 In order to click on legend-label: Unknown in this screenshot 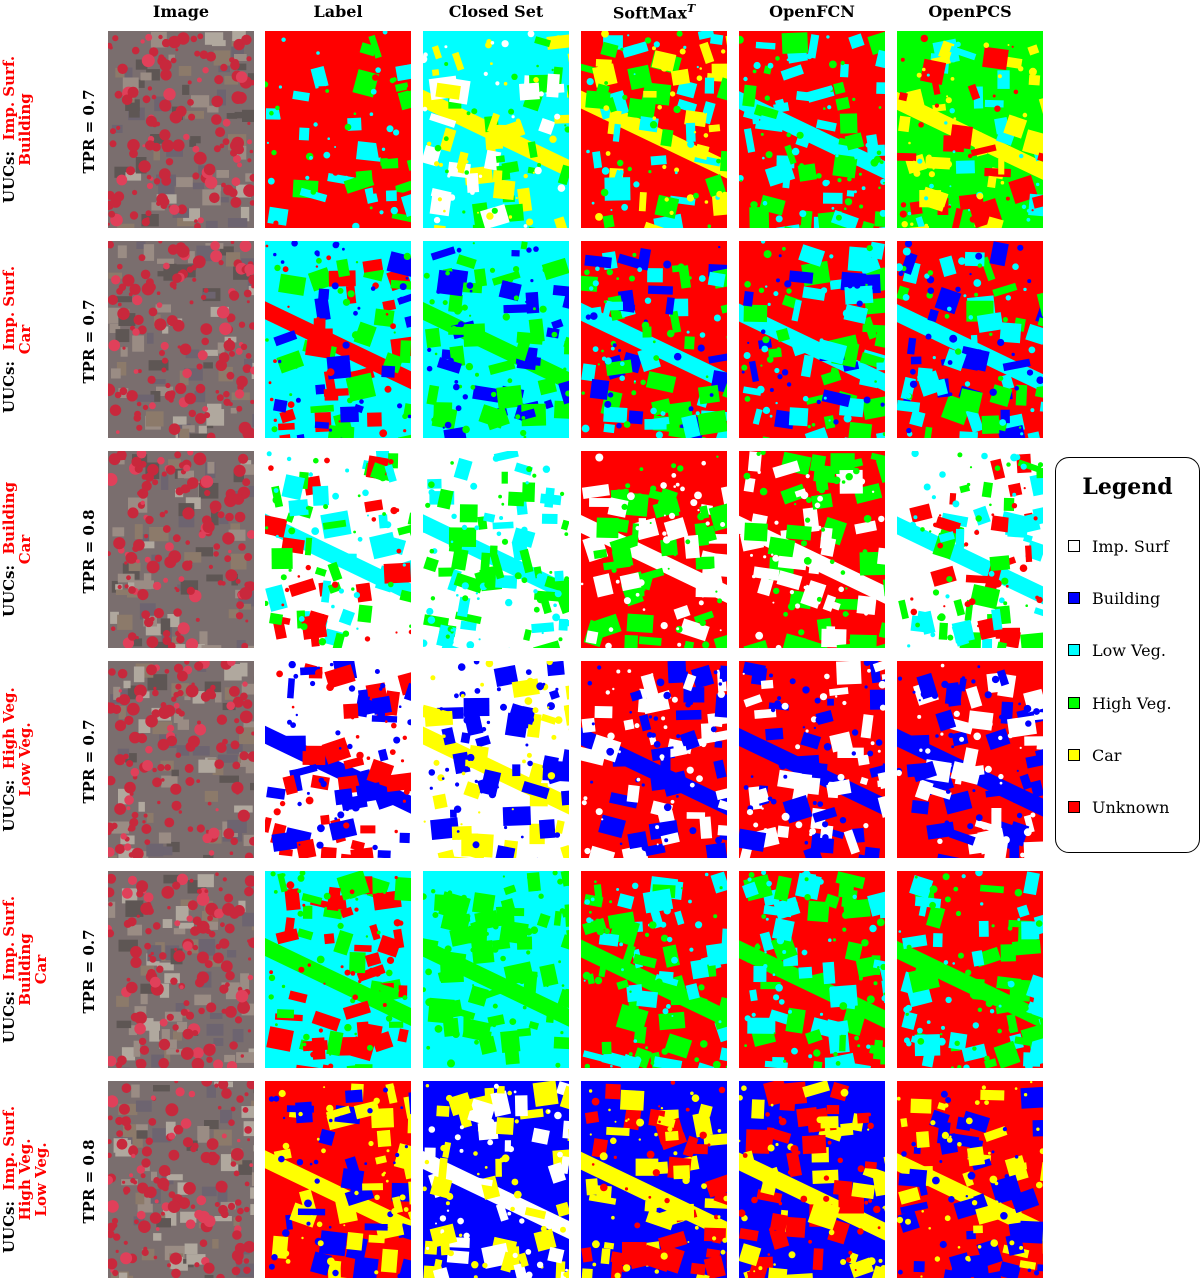, I will do `click(1130, 807)`.